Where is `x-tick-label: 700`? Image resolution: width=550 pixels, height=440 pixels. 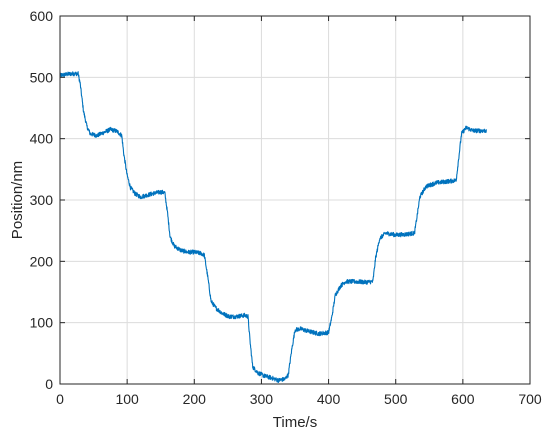 x-tick-label: 700 is located at coordinates (530, 399).